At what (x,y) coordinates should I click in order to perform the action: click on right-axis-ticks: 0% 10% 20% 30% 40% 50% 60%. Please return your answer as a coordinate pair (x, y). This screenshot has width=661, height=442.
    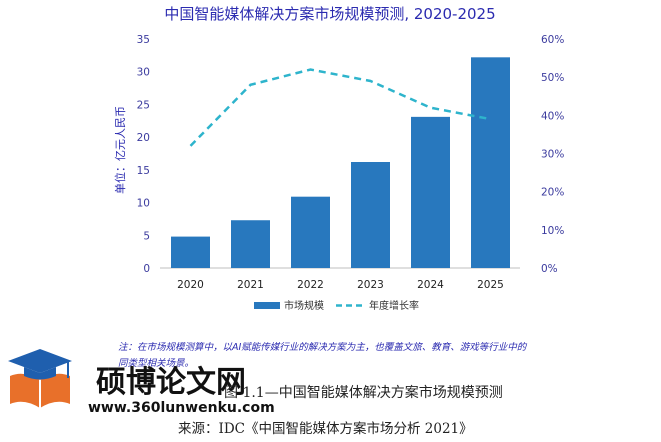
    Looking at the image, I should click on (552, 154).